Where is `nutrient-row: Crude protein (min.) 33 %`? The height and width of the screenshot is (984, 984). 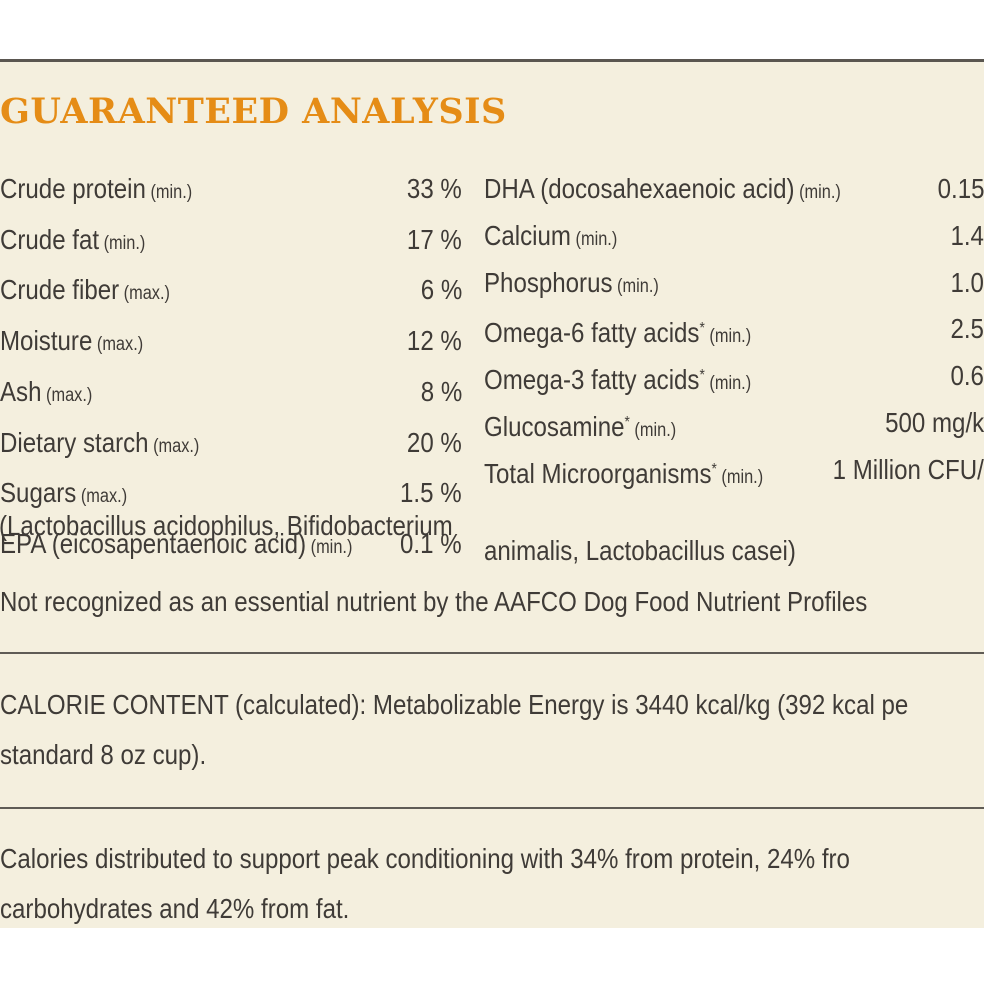 nutrient-row: Crude protein (min.) 33 % is located at coordinates (231, 189).